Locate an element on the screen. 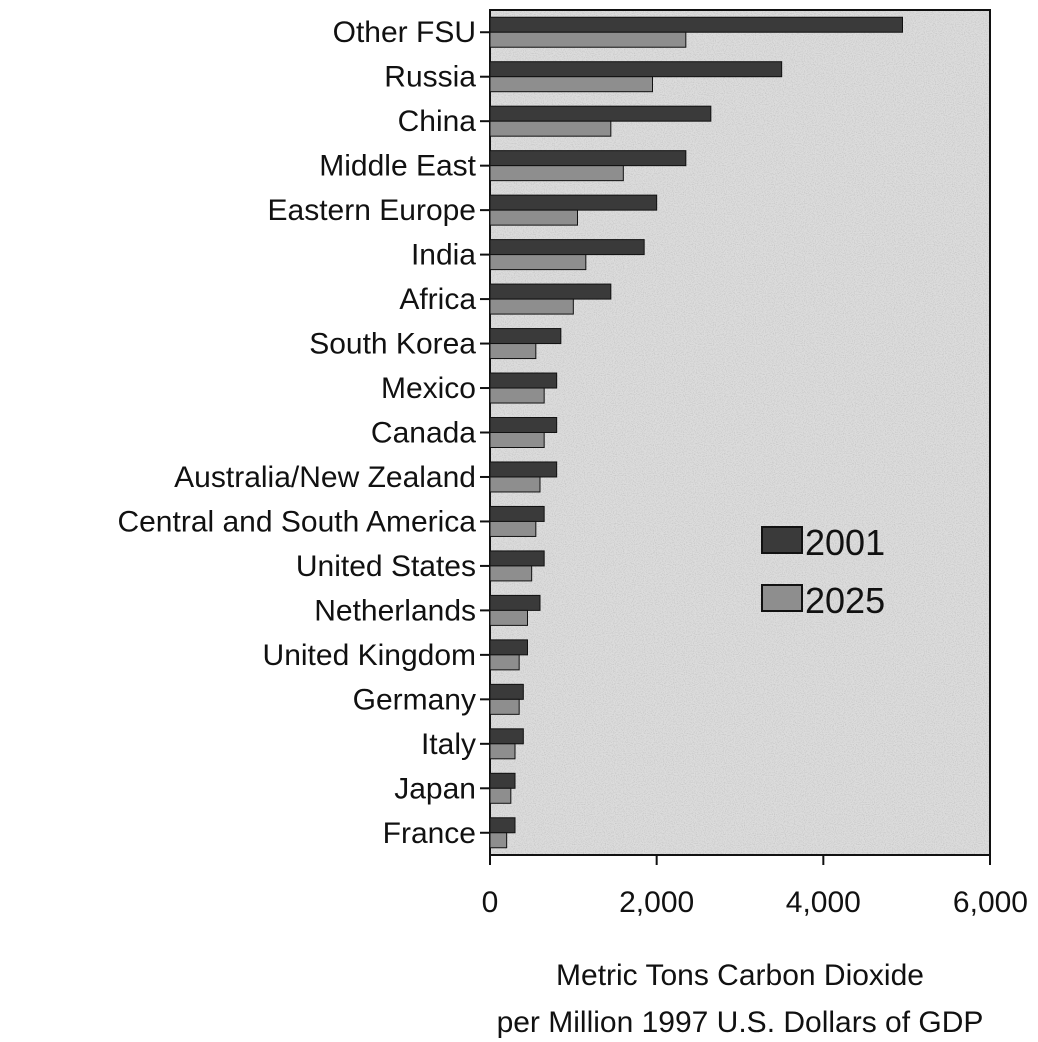 Image resolution: width=1038 pixels, height=1042 pixels. bar-2001-russia is located at coordinates (636, 69).